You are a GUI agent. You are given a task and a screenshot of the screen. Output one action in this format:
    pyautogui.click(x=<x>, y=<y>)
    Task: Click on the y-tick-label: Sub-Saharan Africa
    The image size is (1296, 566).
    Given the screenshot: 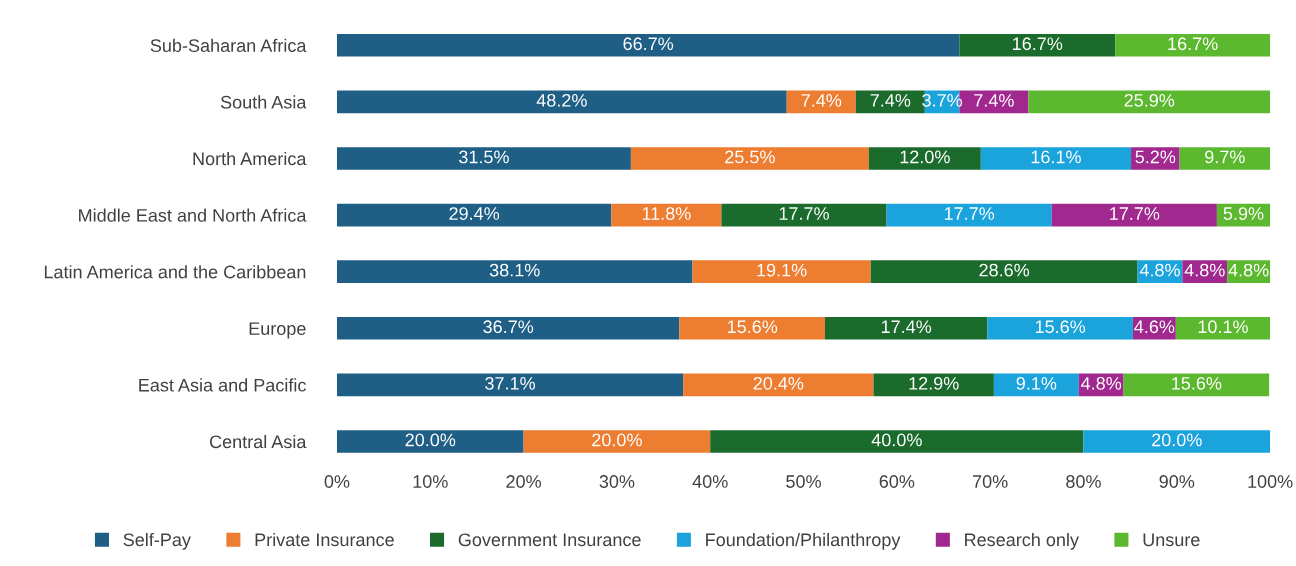 What is the action you would take?
    pyautogui.click(x=228, y=45)
    